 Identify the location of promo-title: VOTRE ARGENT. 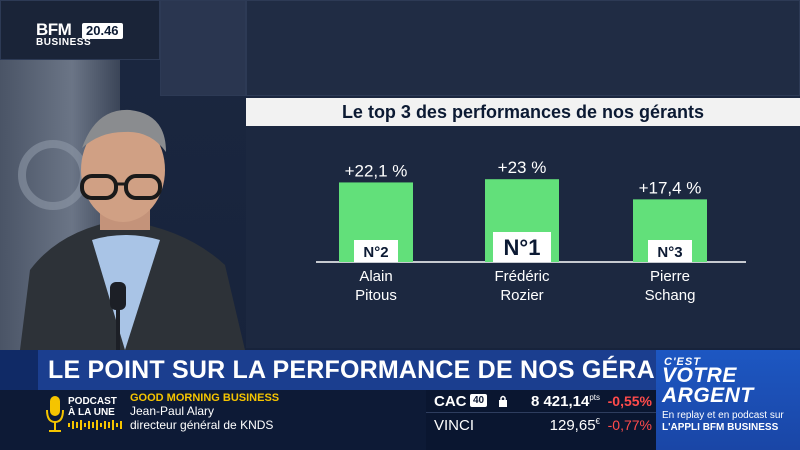
(708, 385).